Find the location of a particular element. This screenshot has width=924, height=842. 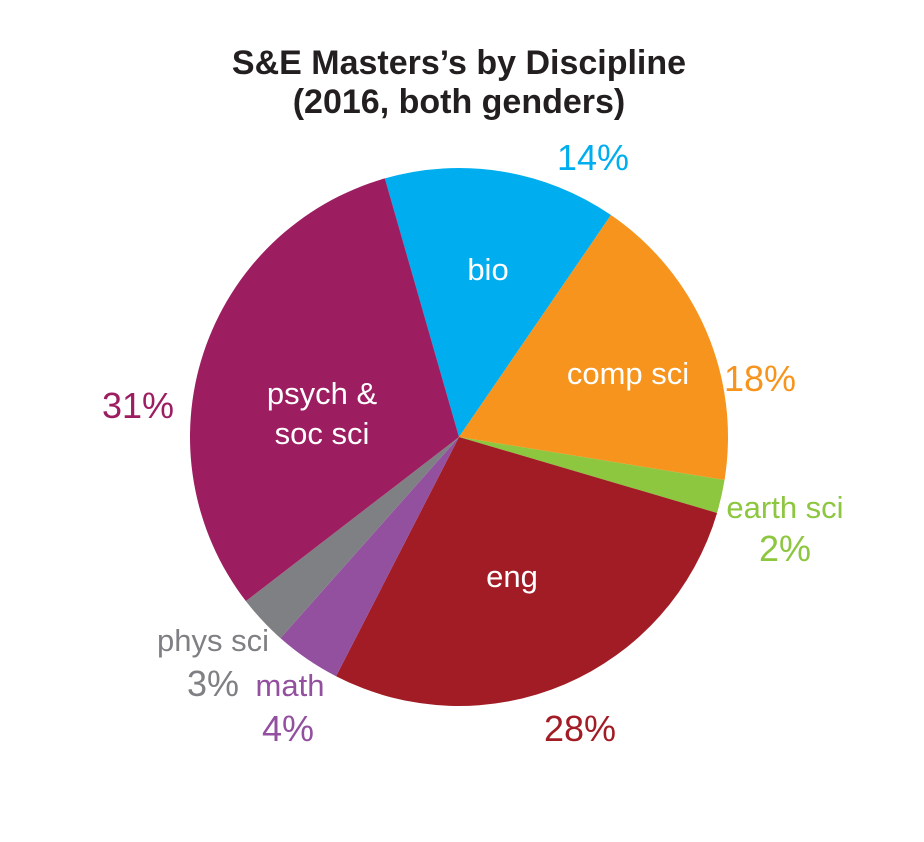

pie-slice-phys-sci is located at coordinates (352, 538).